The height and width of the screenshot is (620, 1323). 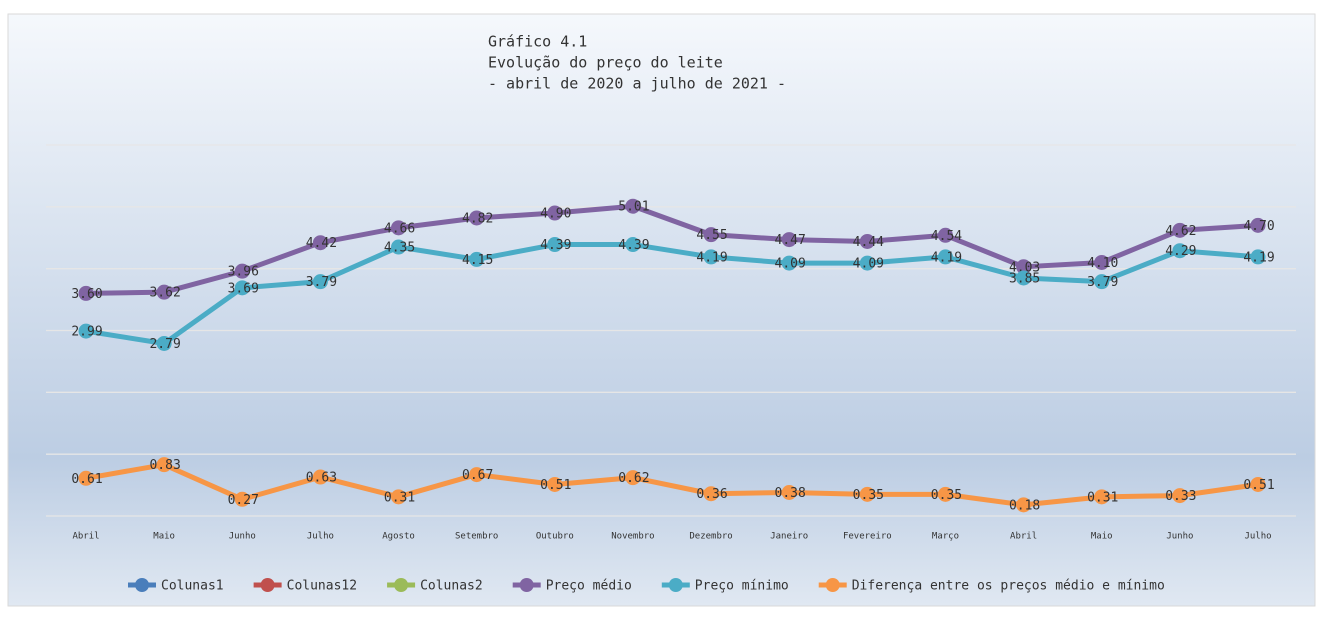 I want to click on data-label: 0.62, so click(x=633, y=478).